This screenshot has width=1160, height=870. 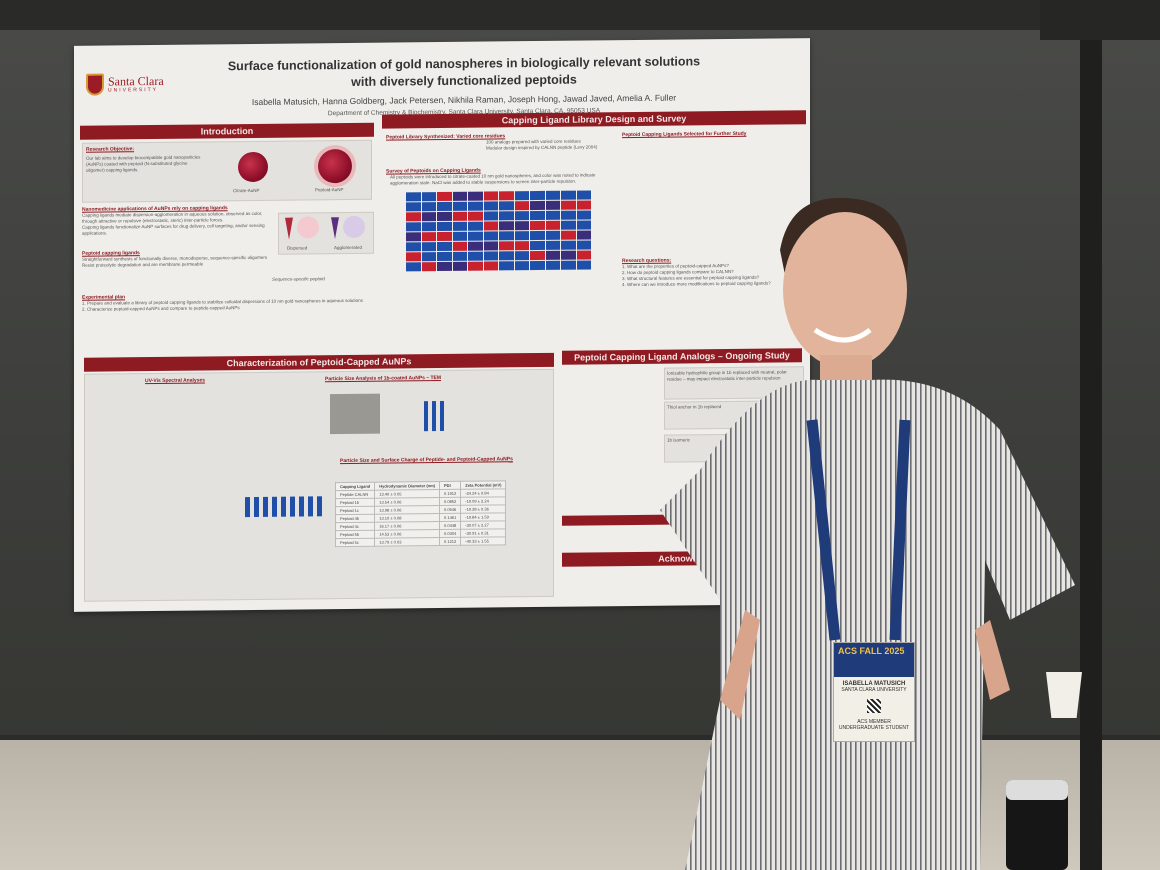 What do you see at coordinates (740, 665) in the screenshot?
I see `left-arm` at bounding box center [740, 665].